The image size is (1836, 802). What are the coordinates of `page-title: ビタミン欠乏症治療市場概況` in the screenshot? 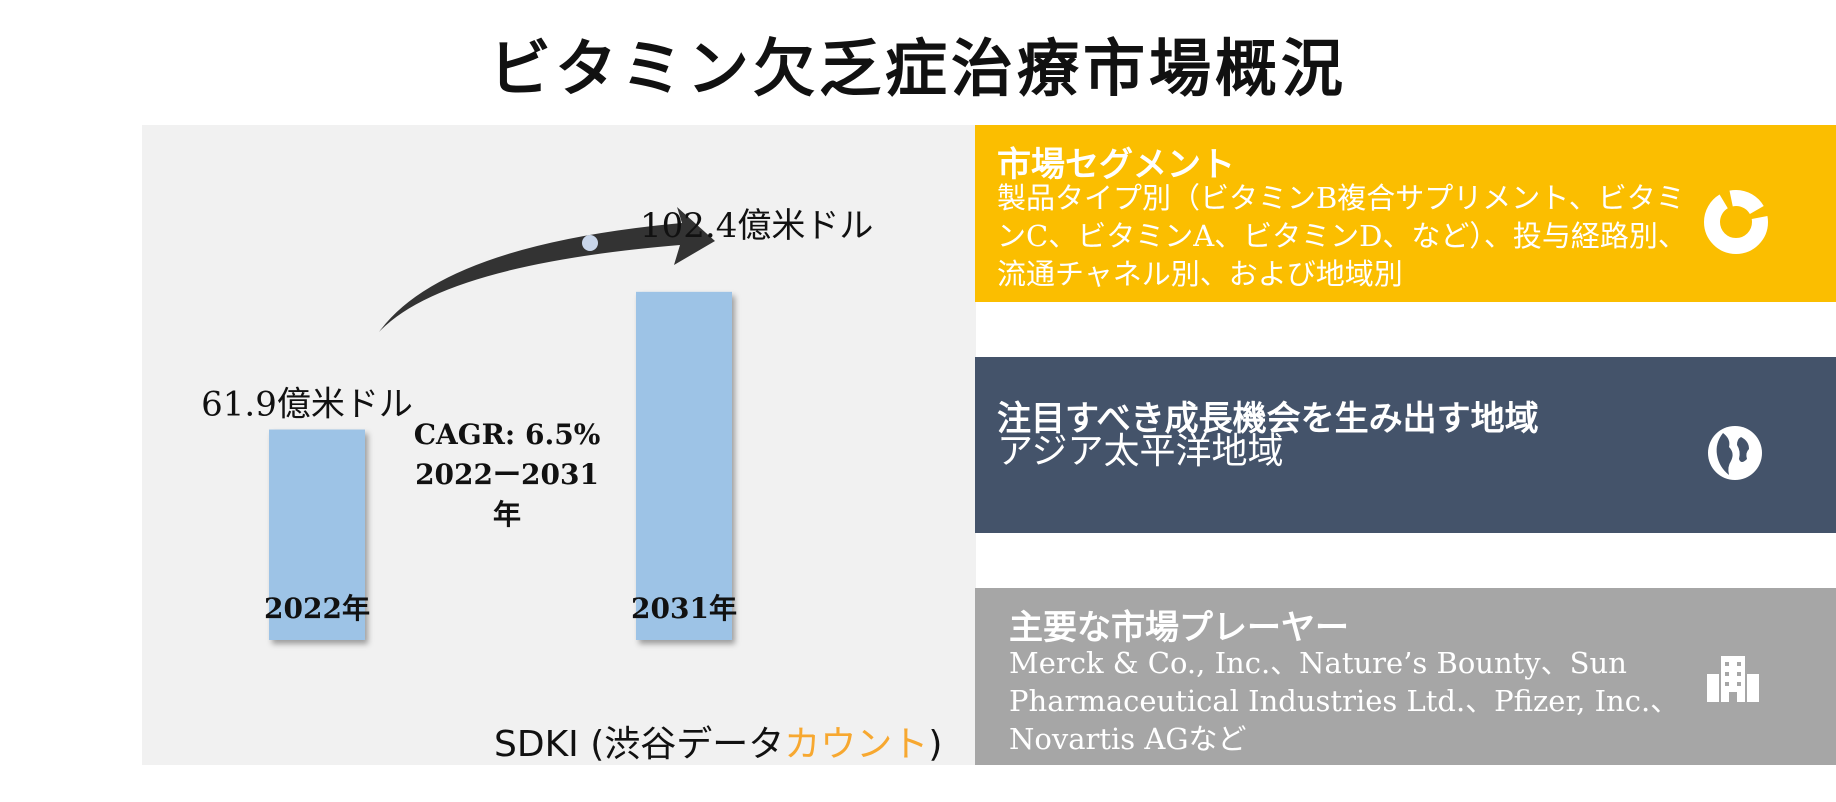 It's located at (917, 68).